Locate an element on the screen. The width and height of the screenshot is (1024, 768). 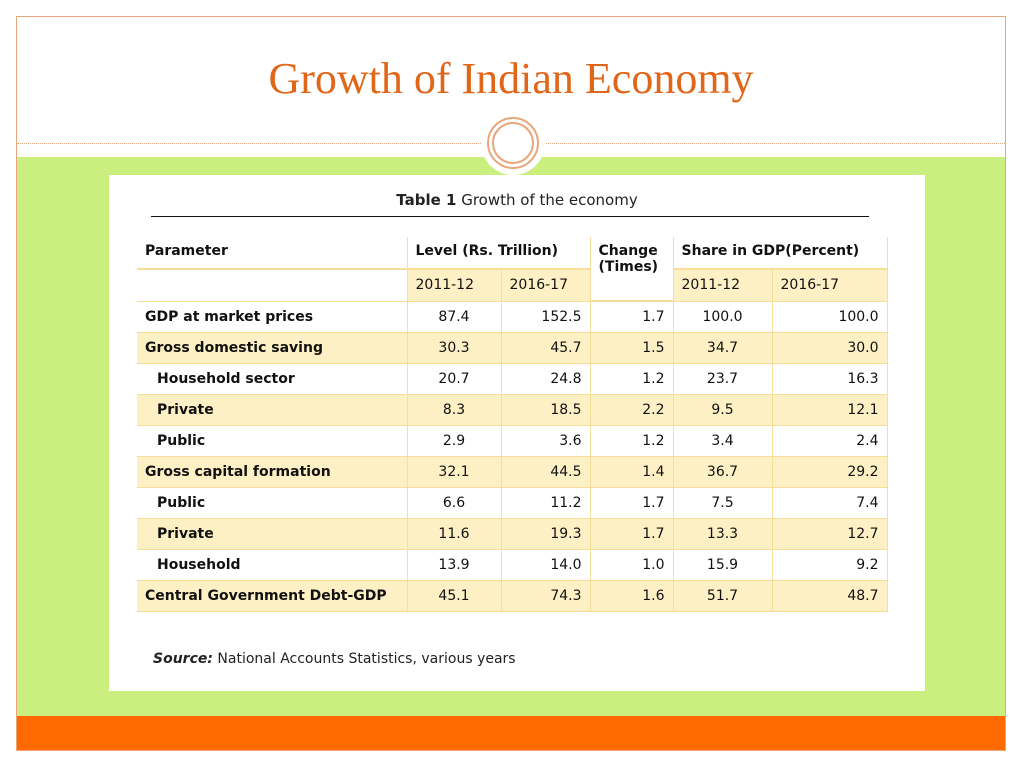
cell-level-2011: 13.9 is located at coordinates (454, 565).